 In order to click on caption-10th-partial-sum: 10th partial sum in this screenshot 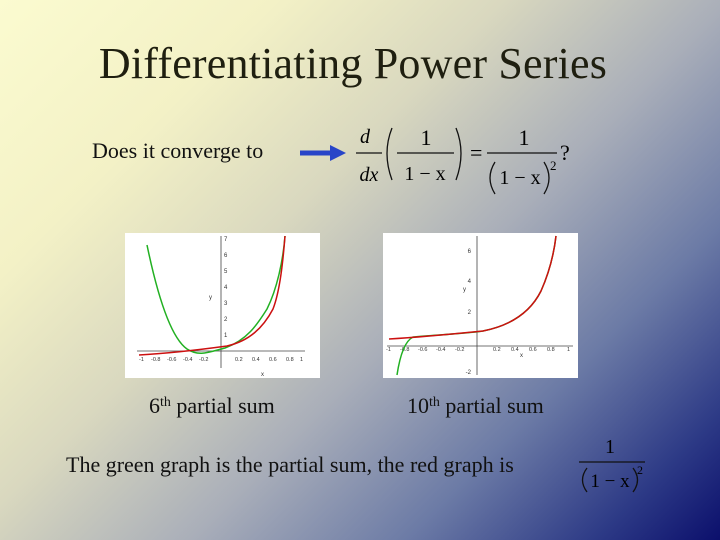, I will do `click(475, 406)`.